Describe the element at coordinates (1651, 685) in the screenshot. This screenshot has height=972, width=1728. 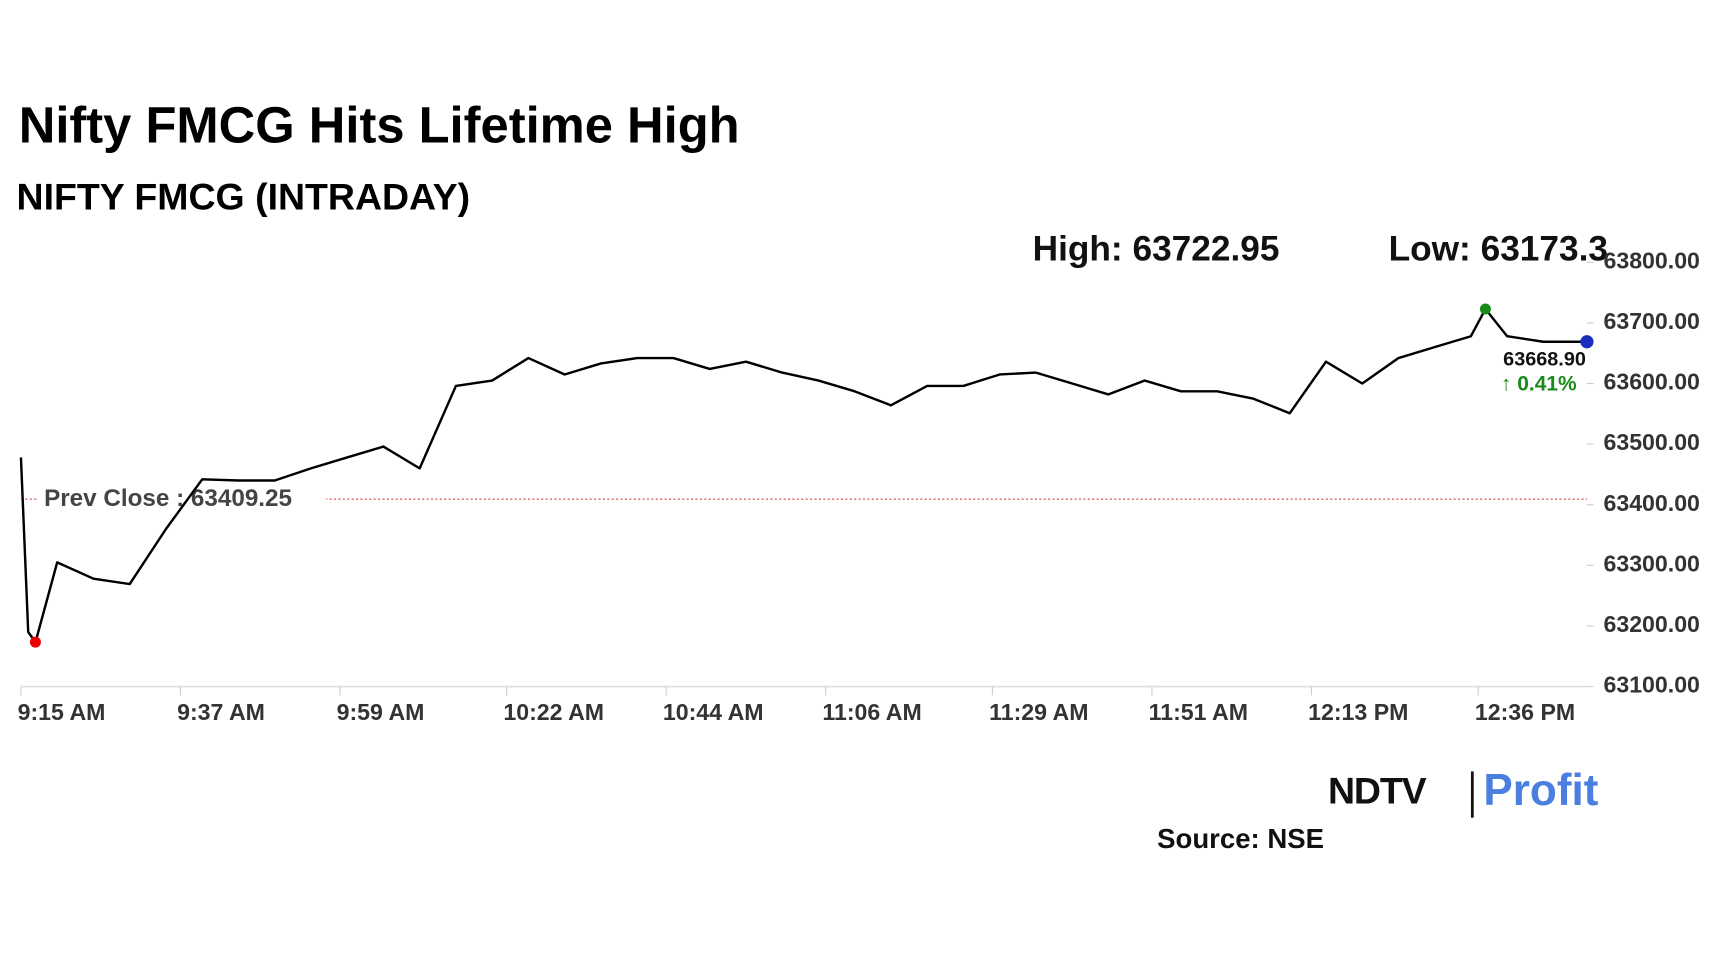
I see `y-tick-label: 63100.00` at that location.